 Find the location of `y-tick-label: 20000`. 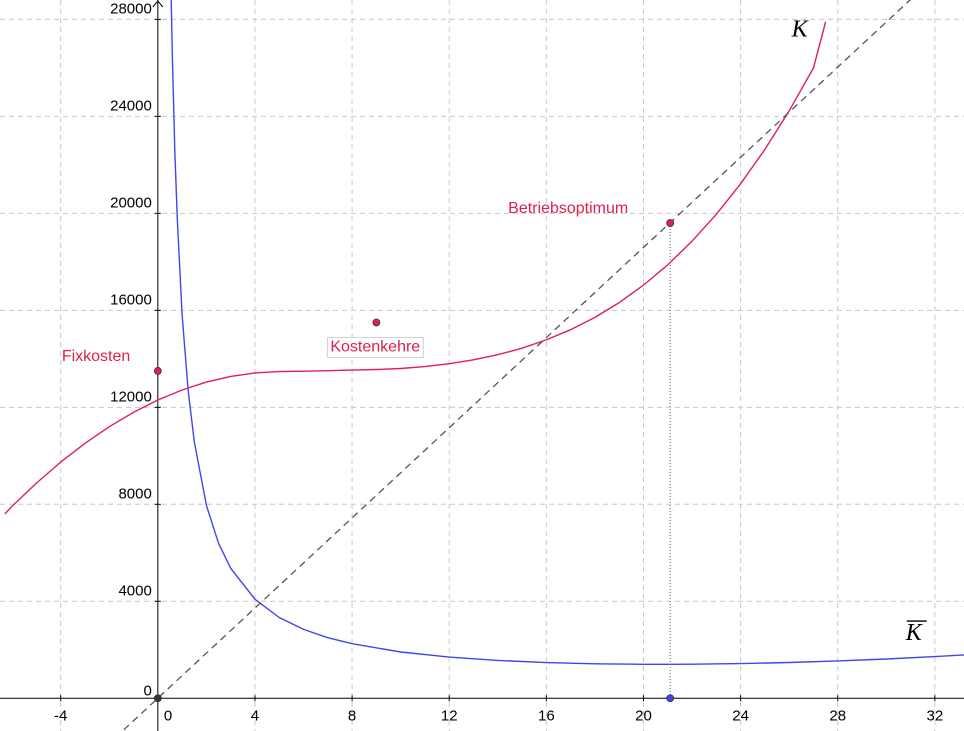

y-tick-label: 20000 is located at coordinates (131, 202).